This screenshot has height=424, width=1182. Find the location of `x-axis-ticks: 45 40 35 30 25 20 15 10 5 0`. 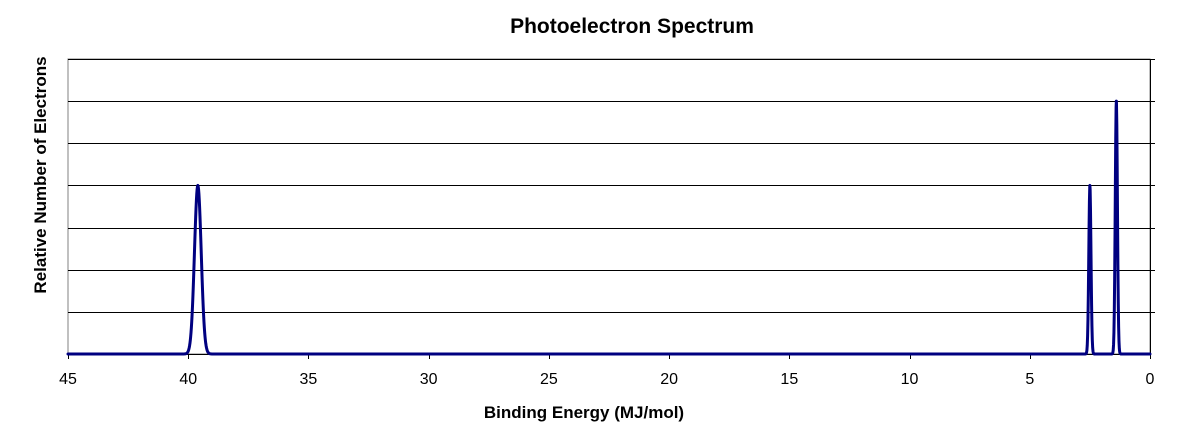

x-axis-ticks: 45 40 35 30 25 20 15 10 5 0 is located at coordinates (607, 371).